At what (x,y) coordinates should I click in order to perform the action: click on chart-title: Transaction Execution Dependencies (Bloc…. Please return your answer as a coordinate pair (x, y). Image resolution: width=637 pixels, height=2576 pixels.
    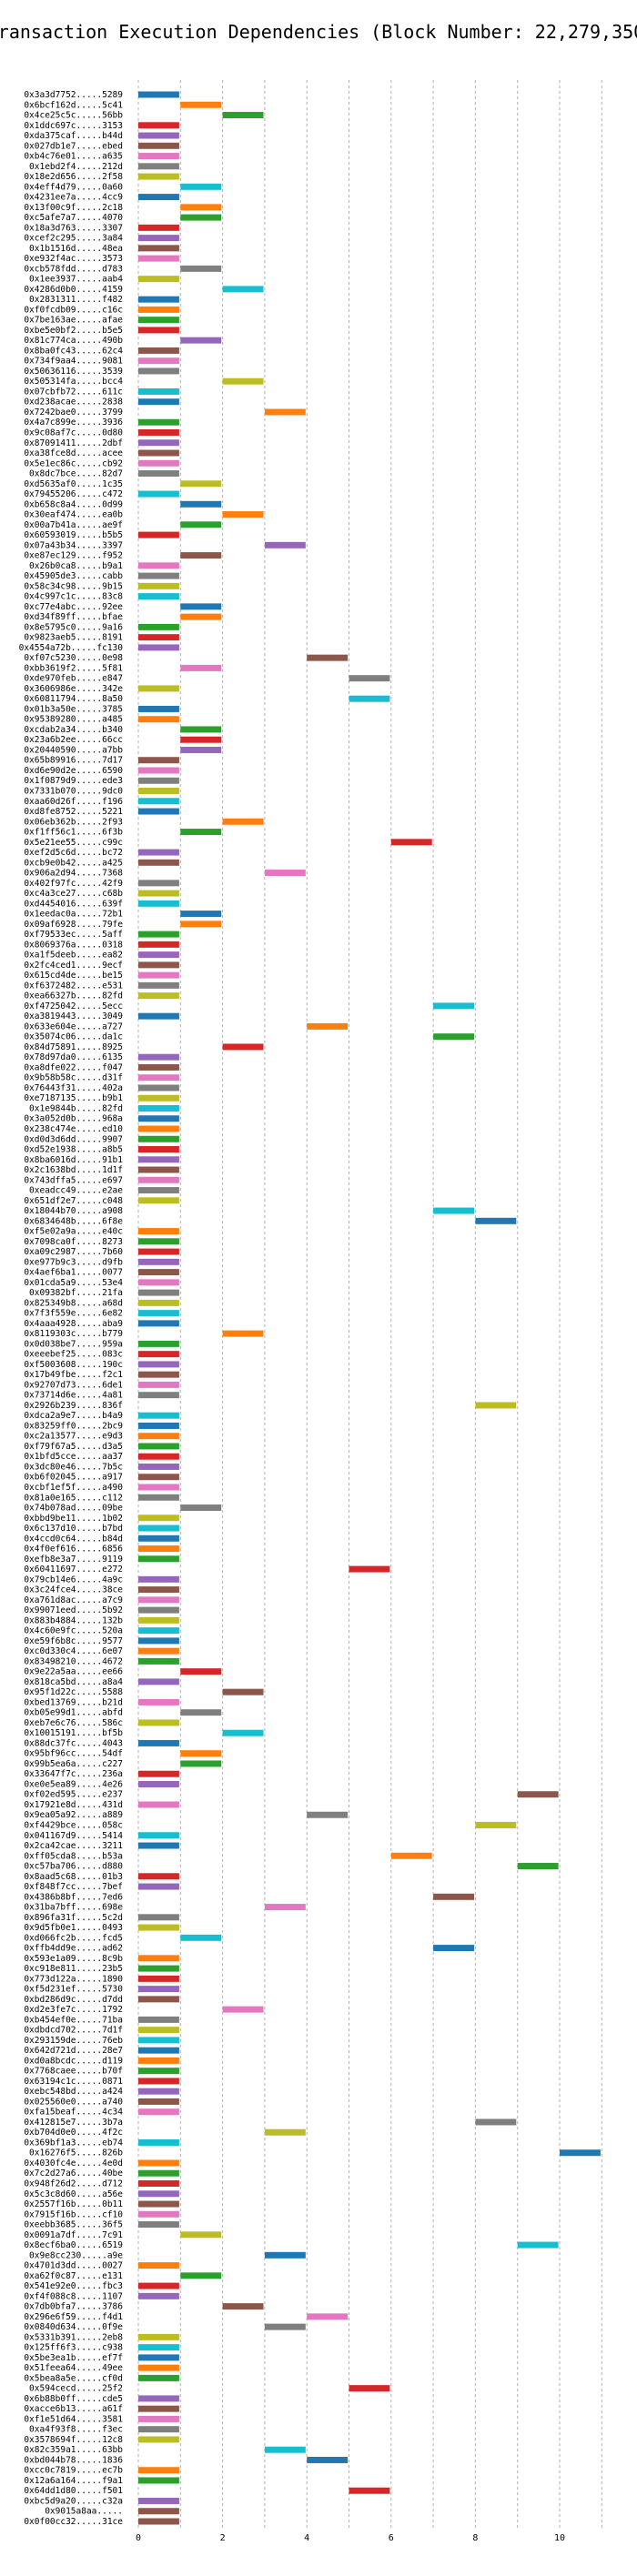
    Looking at the image, I should click on (319, 32).